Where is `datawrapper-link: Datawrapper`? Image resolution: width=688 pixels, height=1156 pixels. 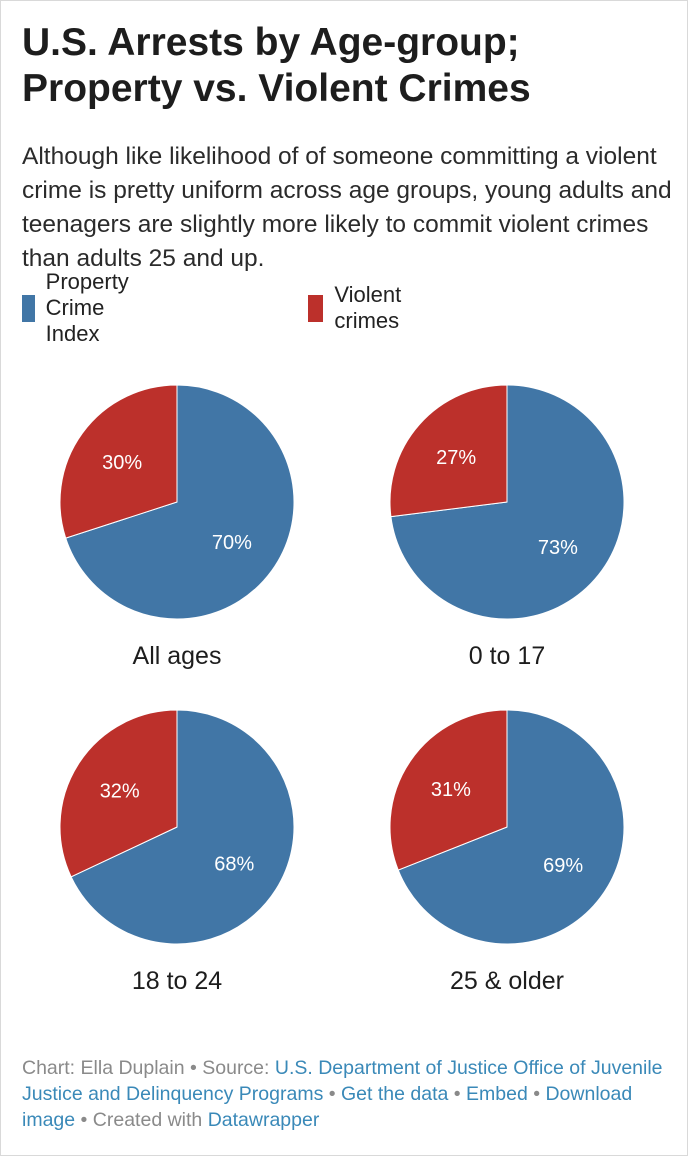 datawrapper-link: Datawrapper is located at coordinates (263, 1120).